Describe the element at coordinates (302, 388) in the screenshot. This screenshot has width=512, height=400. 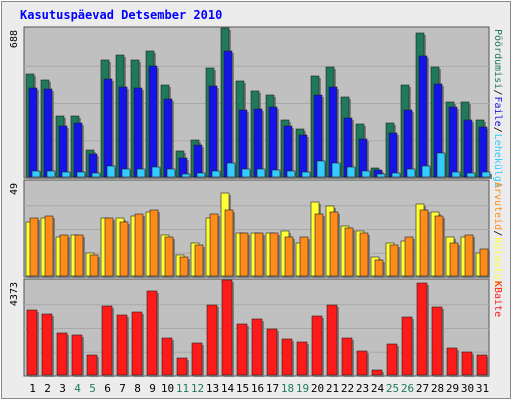
I see `x-tick-label: 19` at that location.